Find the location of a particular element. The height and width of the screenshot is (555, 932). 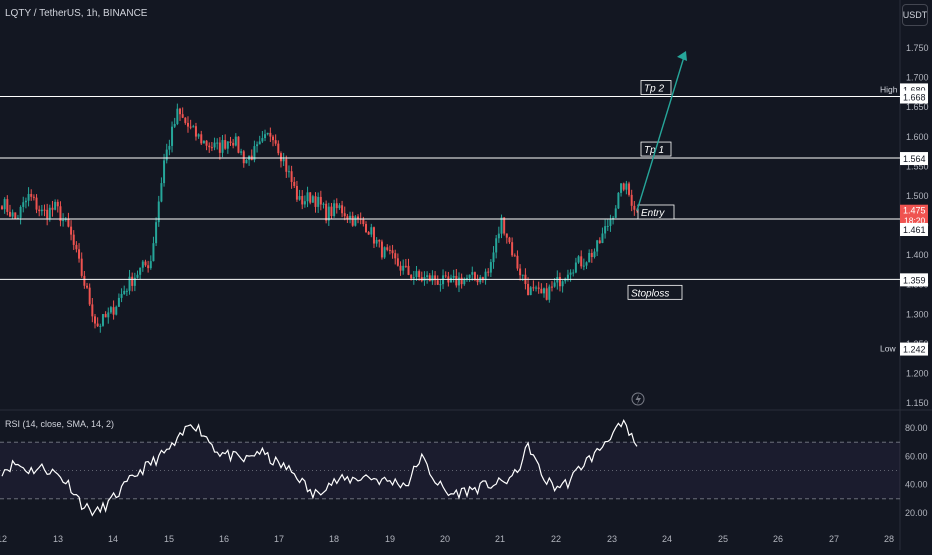

price-tick: 1.400 is located at coordinates (917, 255).